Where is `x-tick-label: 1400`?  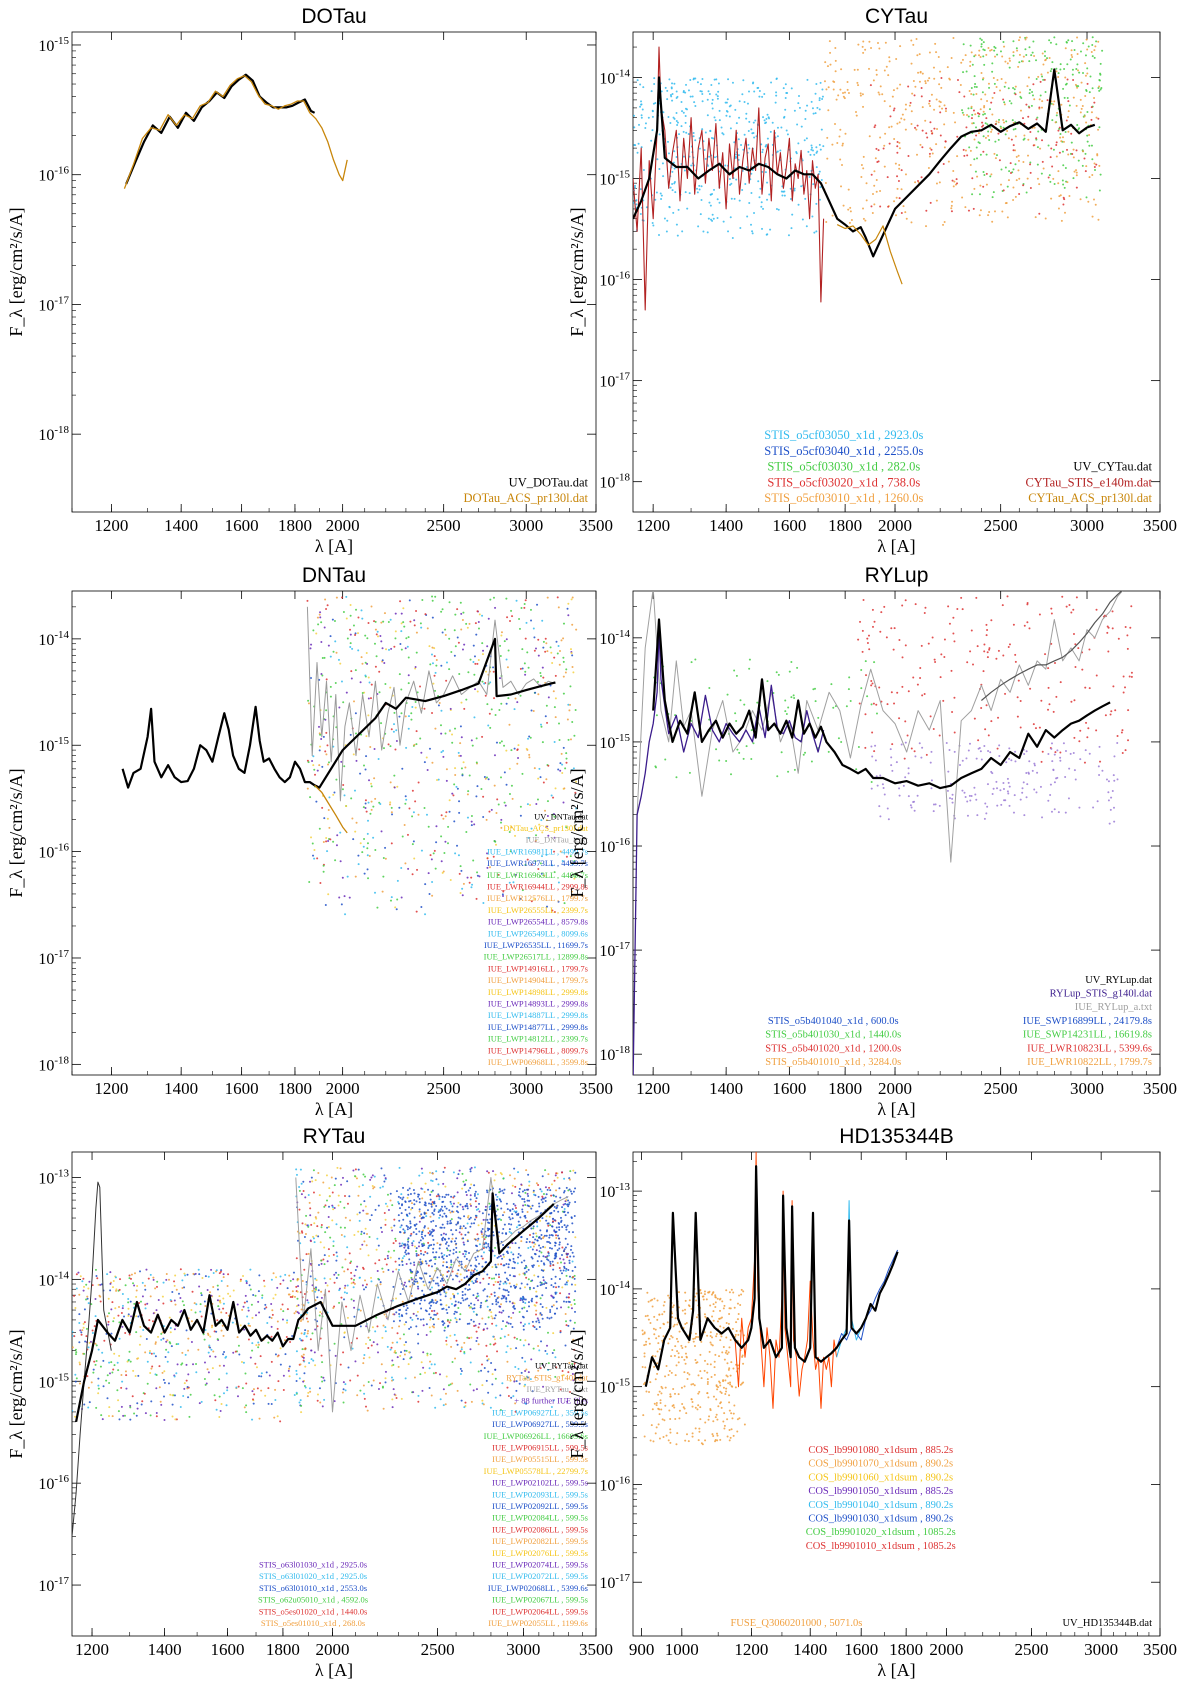 x-tick-label: 1400 is located at coordinates (726, 1088).